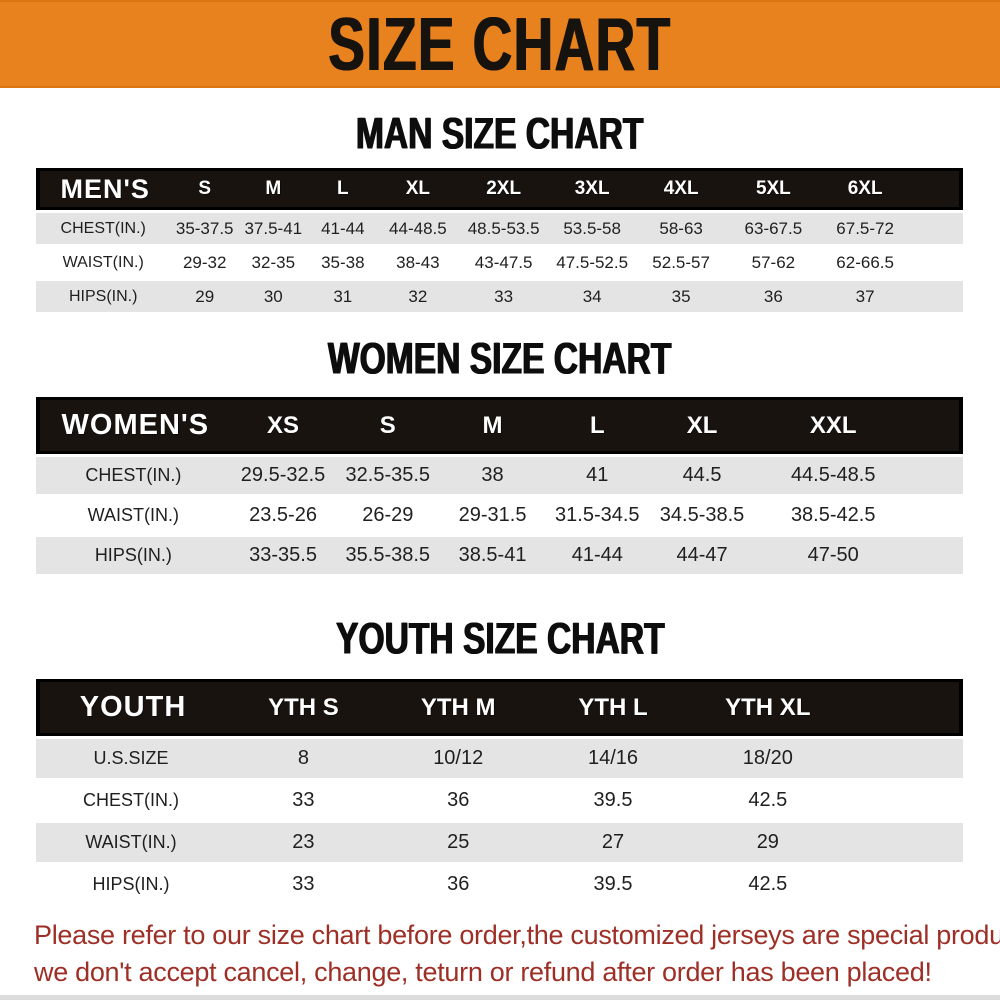  What do you see at coordinates (273, 228) in the screenshot?
I see `cell-value: 37.5-41` at bounding box center [273, 228].